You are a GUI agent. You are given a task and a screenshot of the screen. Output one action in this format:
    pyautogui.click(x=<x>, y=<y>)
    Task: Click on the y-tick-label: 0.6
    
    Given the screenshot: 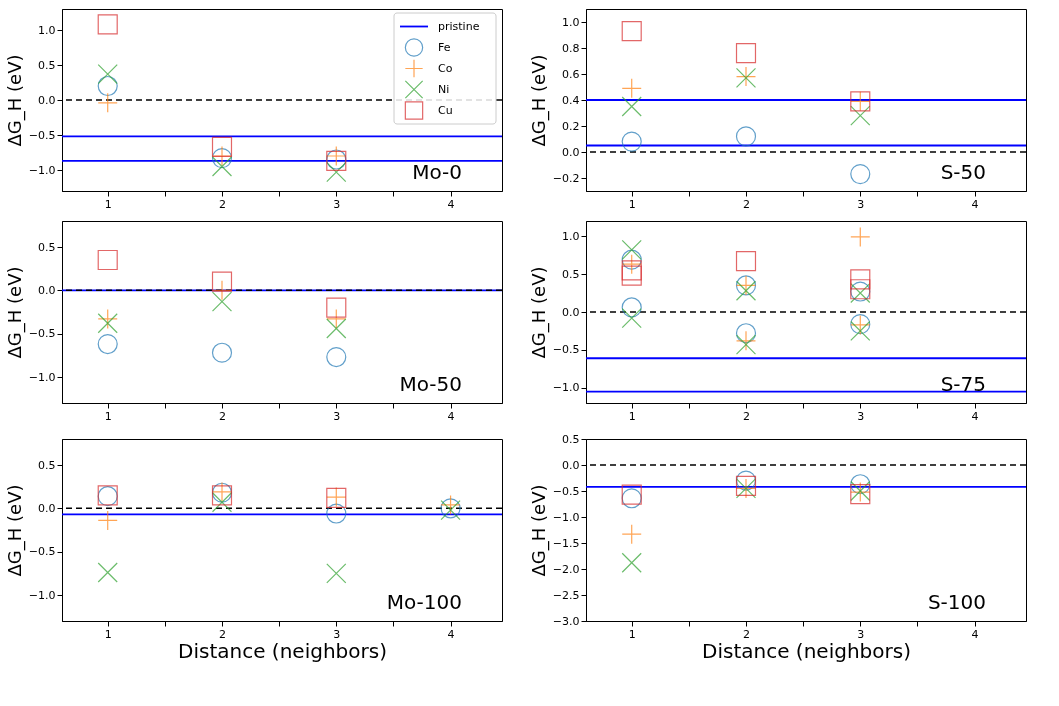 What is the action you would take?
    pyautogui.click(x=571, y=74)
    